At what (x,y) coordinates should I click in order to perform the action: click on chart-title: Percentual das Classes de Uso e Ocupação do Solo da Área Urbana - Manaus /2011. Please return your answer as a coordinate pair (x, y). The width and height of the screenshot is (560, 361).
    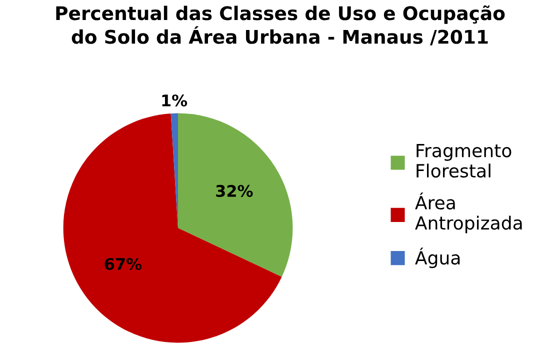
    Looking at the image, I should click on (280, 25).